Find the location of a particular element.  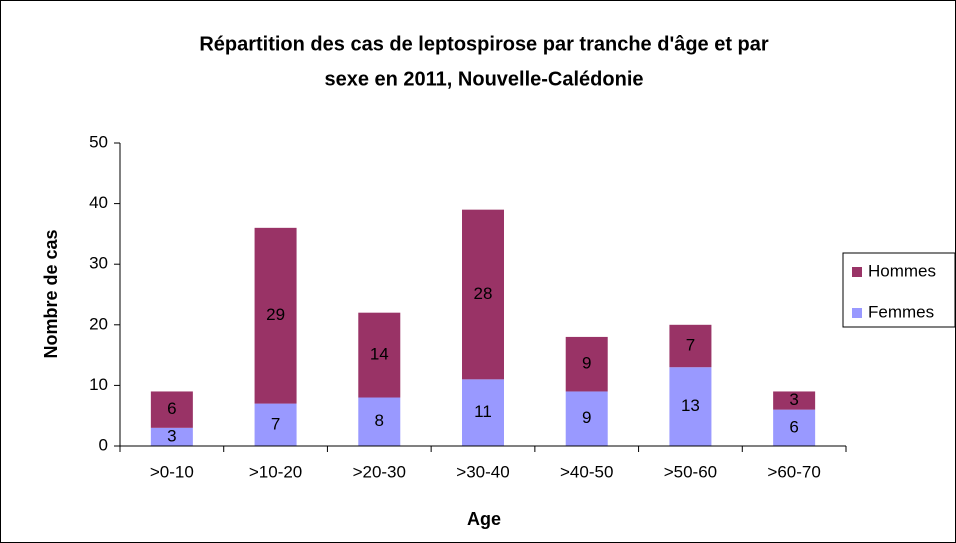

data-label: 13 is located at coordinates (690, 405).